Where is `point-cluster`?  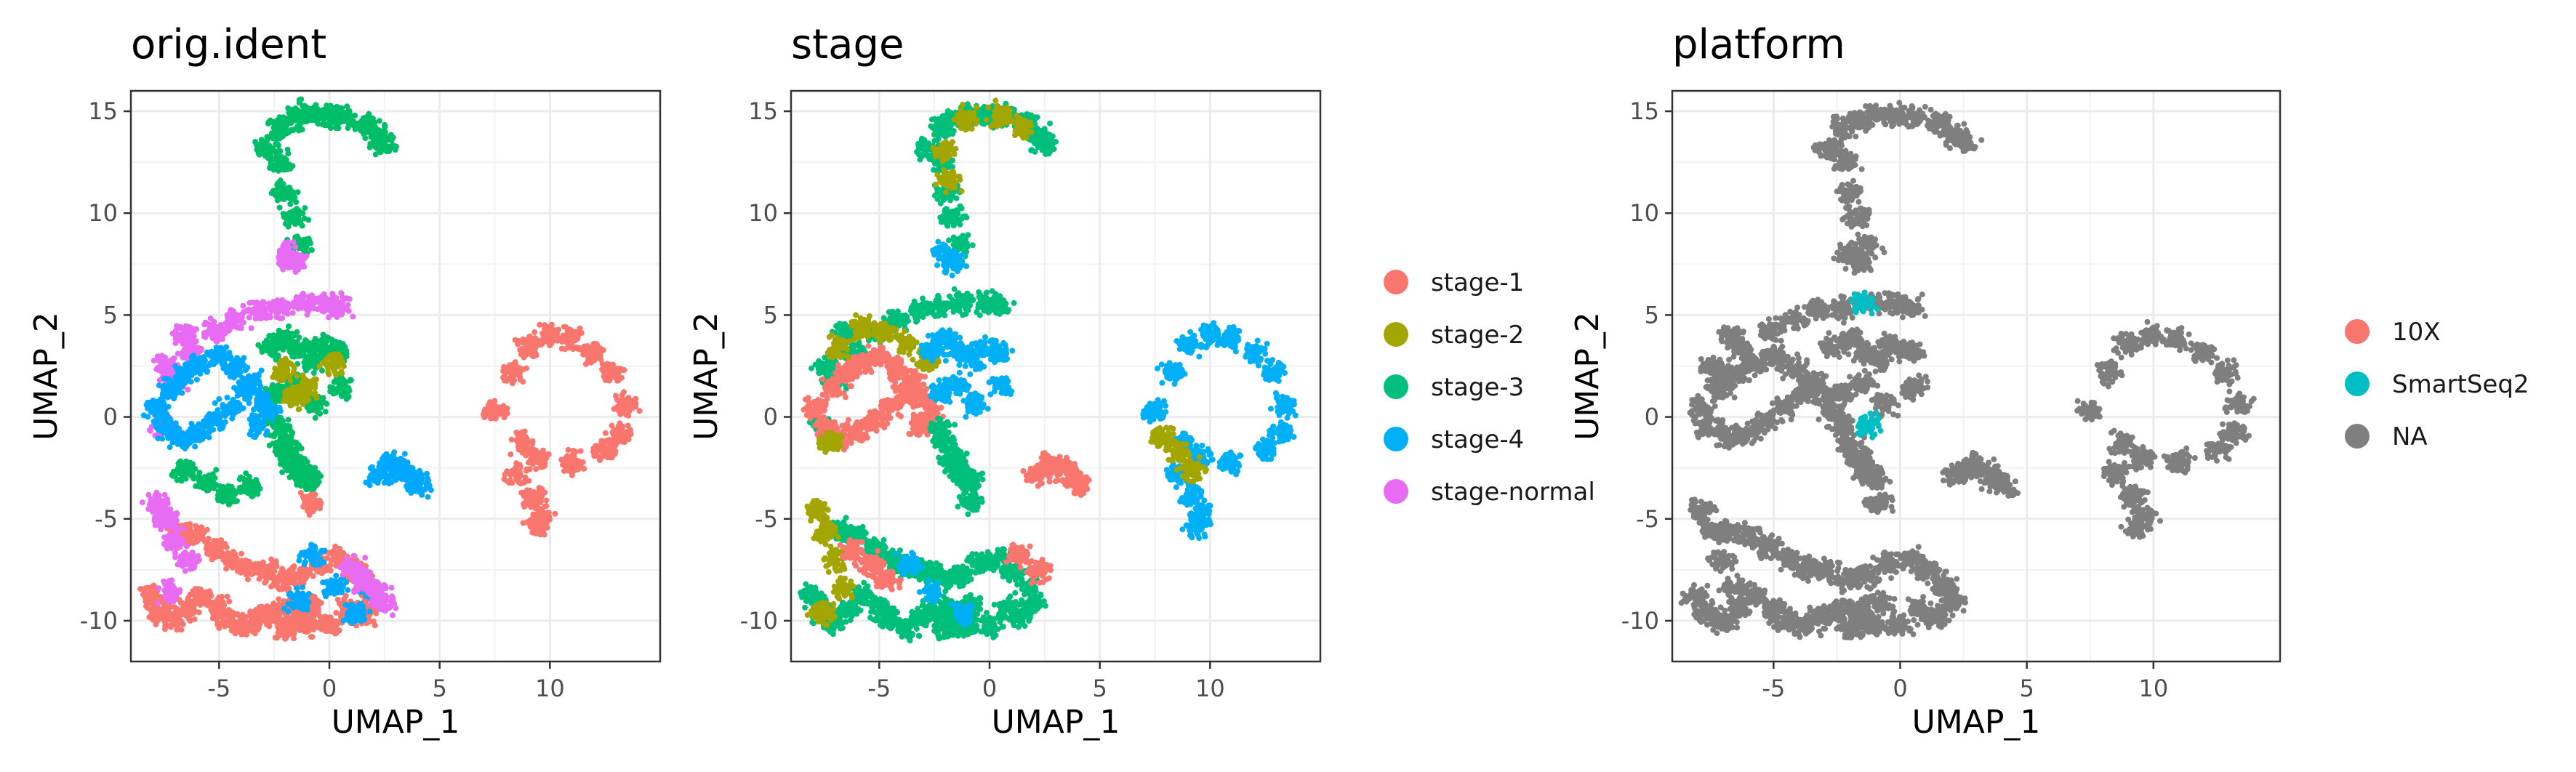
point-cluster is located at coordinates (562, 430).